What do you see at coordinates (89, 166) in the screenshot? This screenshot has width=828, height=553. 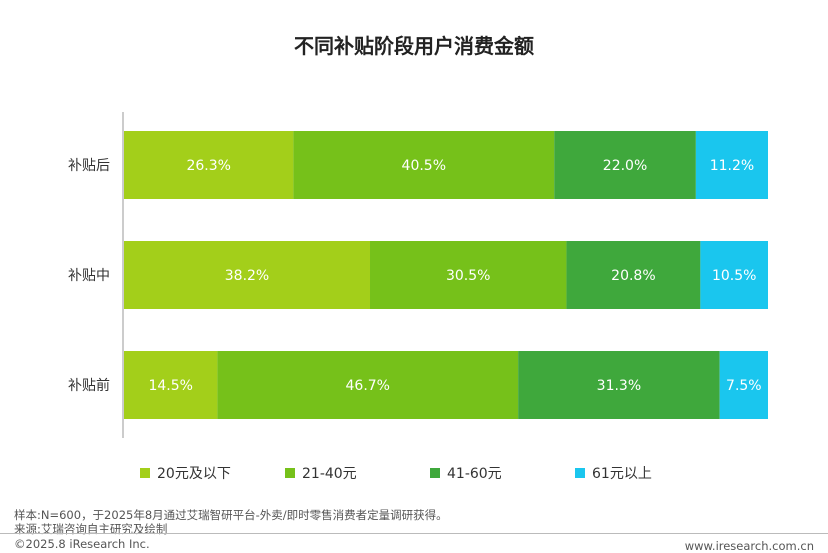 I see `category-label: 补贴后` at bounding box center [89, 166].